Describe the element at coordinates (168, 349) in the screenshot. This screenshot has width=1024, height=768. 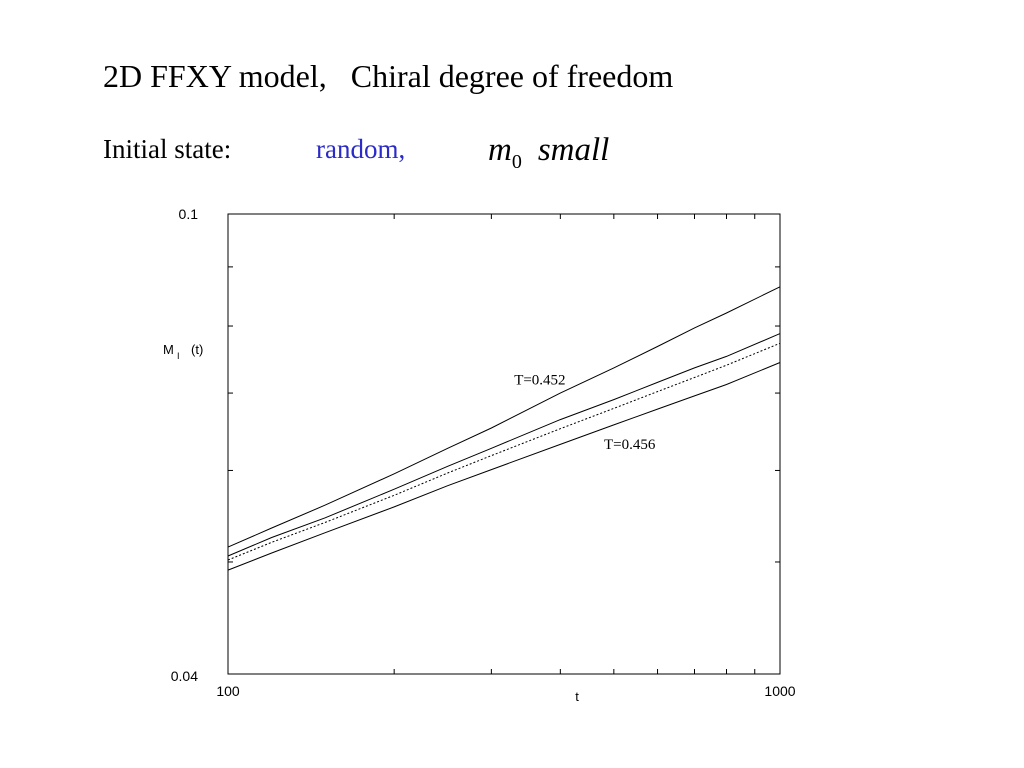
I see `y-axis-label-main: M` at that location.